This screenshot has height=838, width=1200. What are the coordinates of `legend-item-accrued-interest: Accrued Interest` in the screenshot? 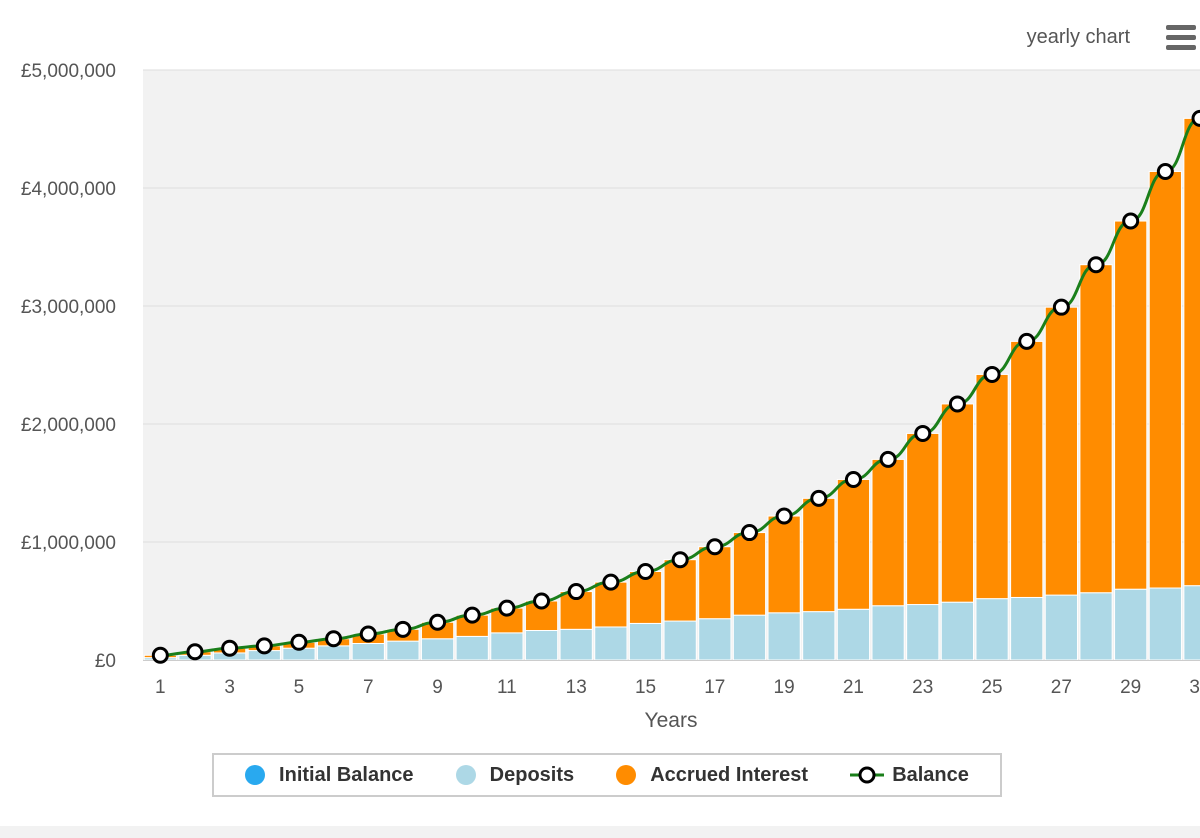 It's located at (712, 775).